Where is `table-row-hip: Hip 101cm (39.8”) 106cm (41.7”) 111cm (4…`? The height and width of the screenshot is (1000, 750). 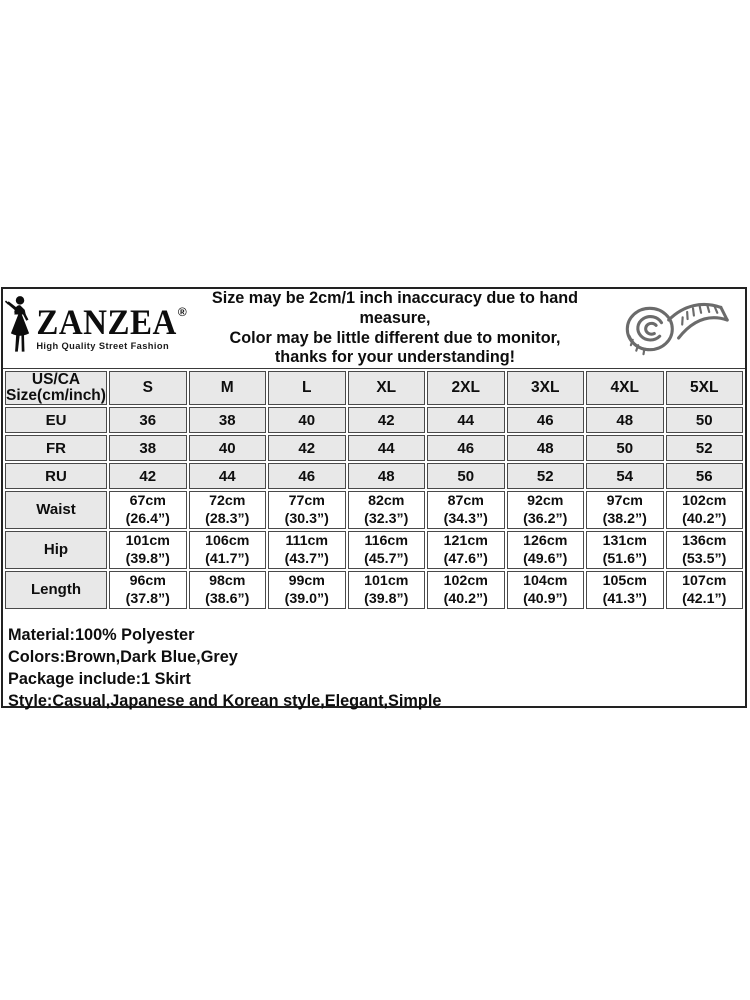 table-row-hip: Hip 101cm (39.8”) 106cm (41.7”) 111cm (4… is located at coordinates (374, 550).